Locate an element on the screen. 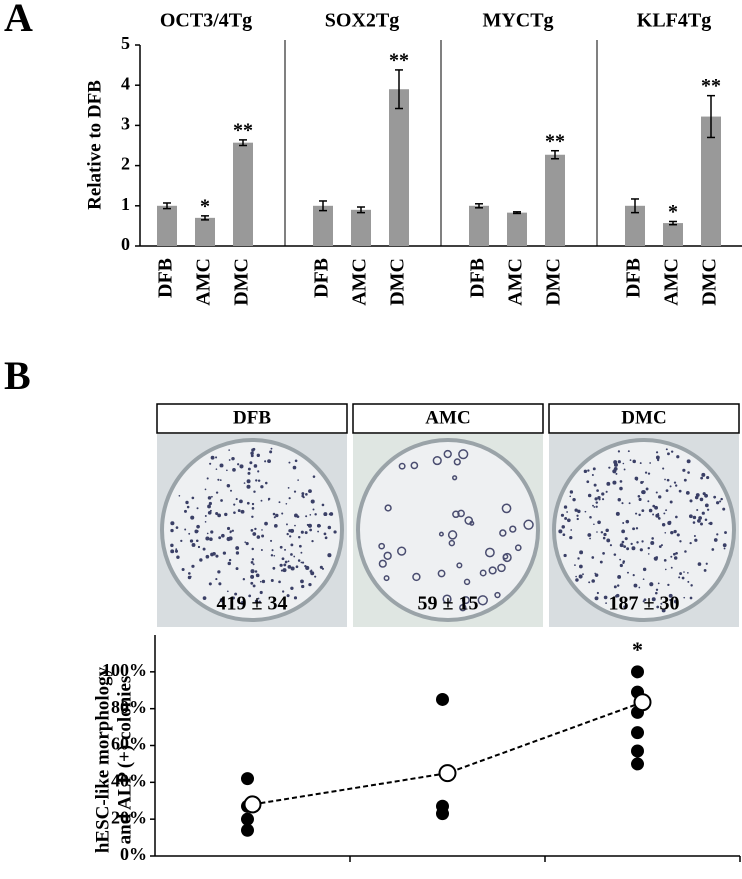 The image size is (742, 879). y-tick-label: 60% is located at coordinates (129, 744).